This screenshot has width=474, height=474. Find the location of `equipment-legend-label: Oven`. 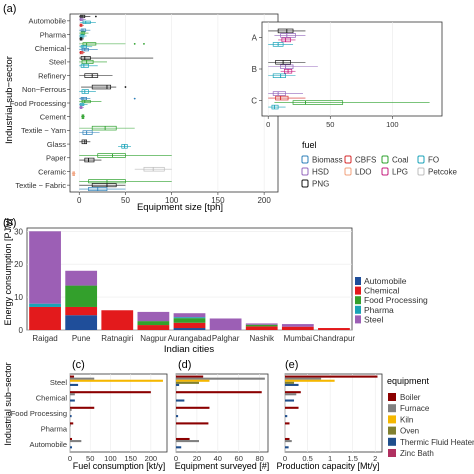

equipment-legend-label: Oven is located at coordinates (409, 431).